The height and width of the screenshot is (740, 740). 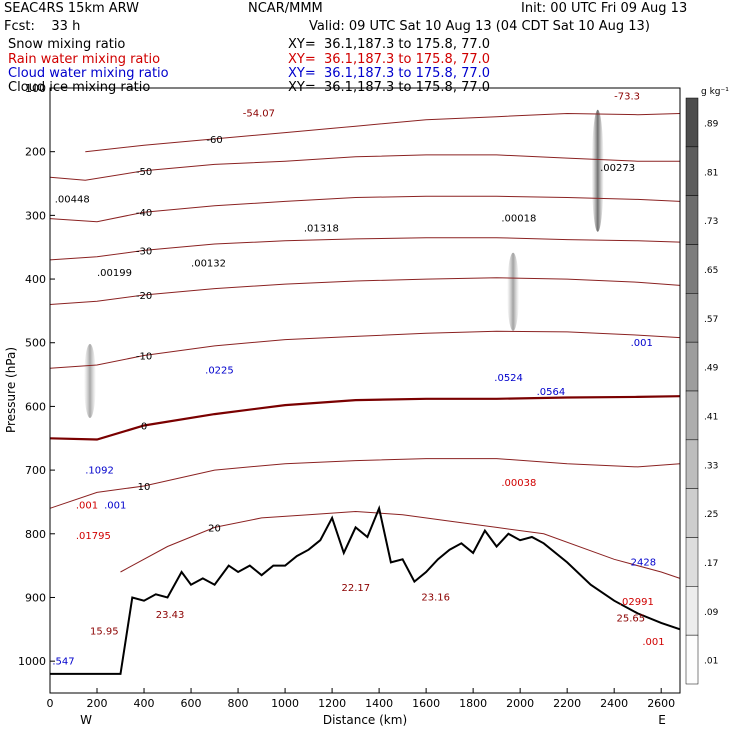 What do you see at coordinates (614, 703) in the screenshot?
I see `x-tick-label: 2400` at bounding box center [614, 703].